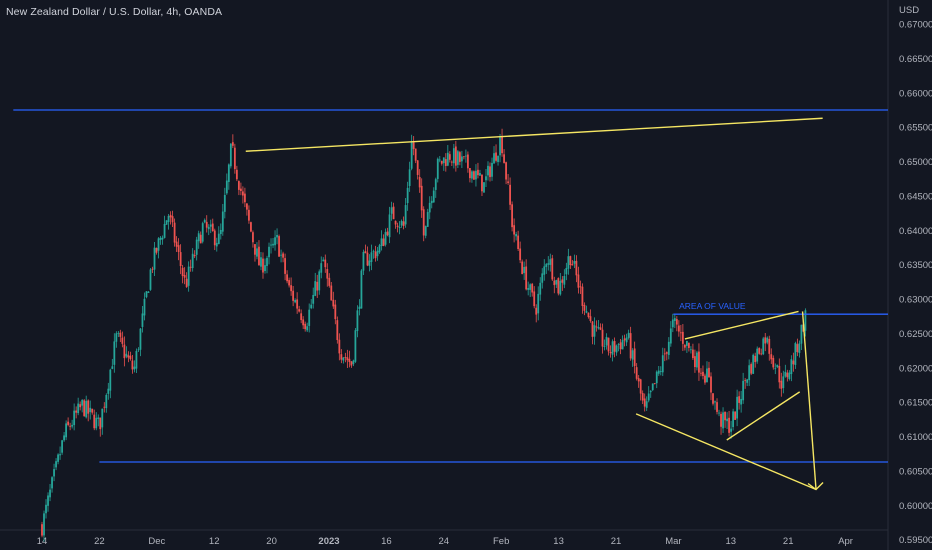 This screenshot has width=932, height=550. I want to click on y-tick-label: 0.66500, so click(915, 59).